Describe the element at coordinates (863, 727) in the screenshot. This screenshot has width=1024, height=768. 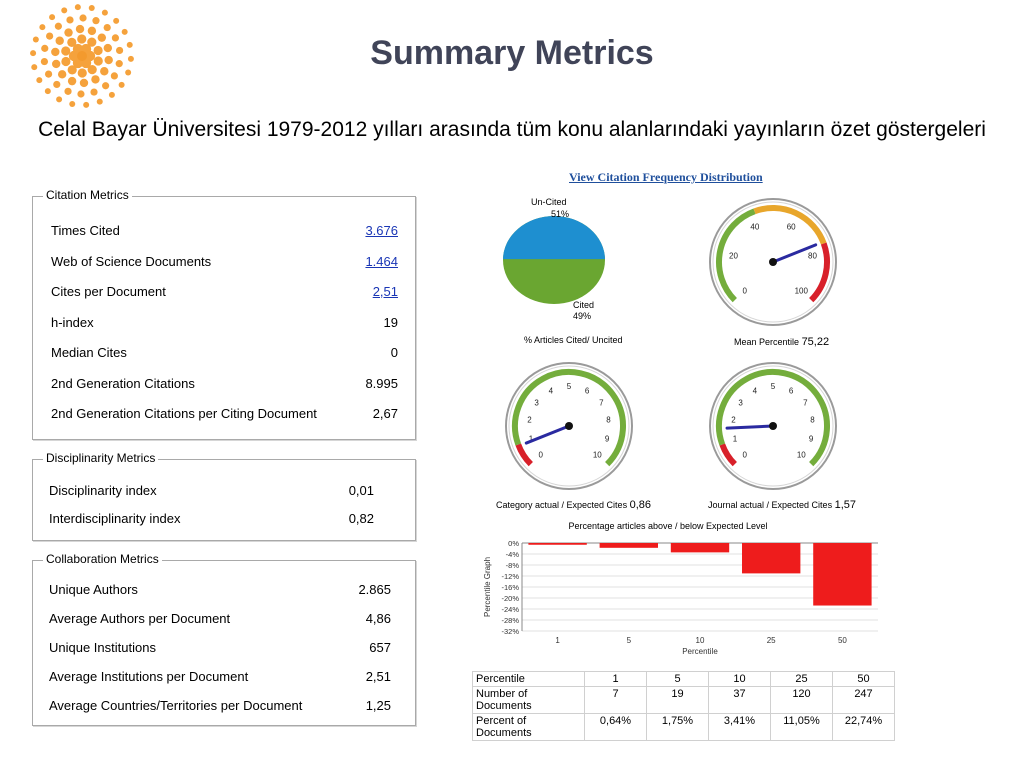
I see `percentile-table-cell: 22,74%` at that location.